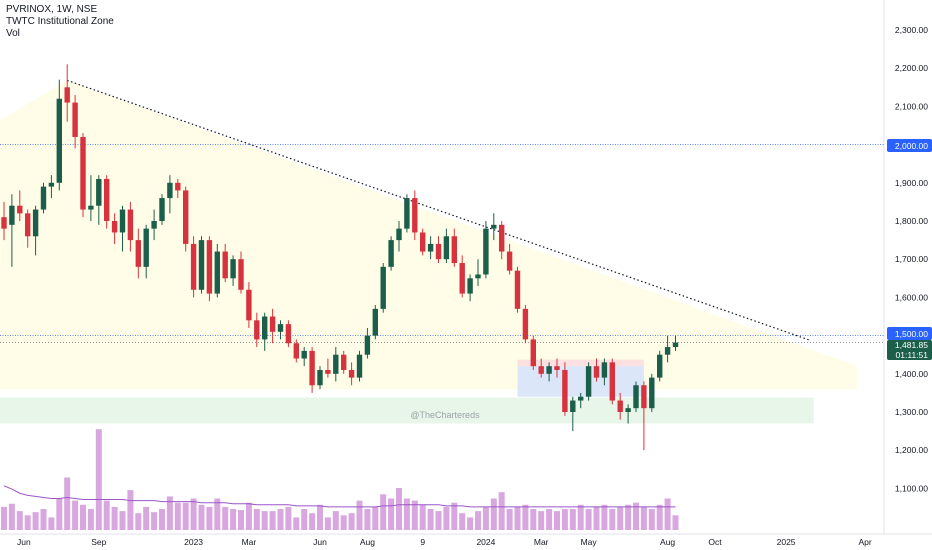 The image size is (932, 550). What do you see at coordinates (422, 542) in the screenshot?
I see `x-tick-label: 9` at bounding box center [422, 542].